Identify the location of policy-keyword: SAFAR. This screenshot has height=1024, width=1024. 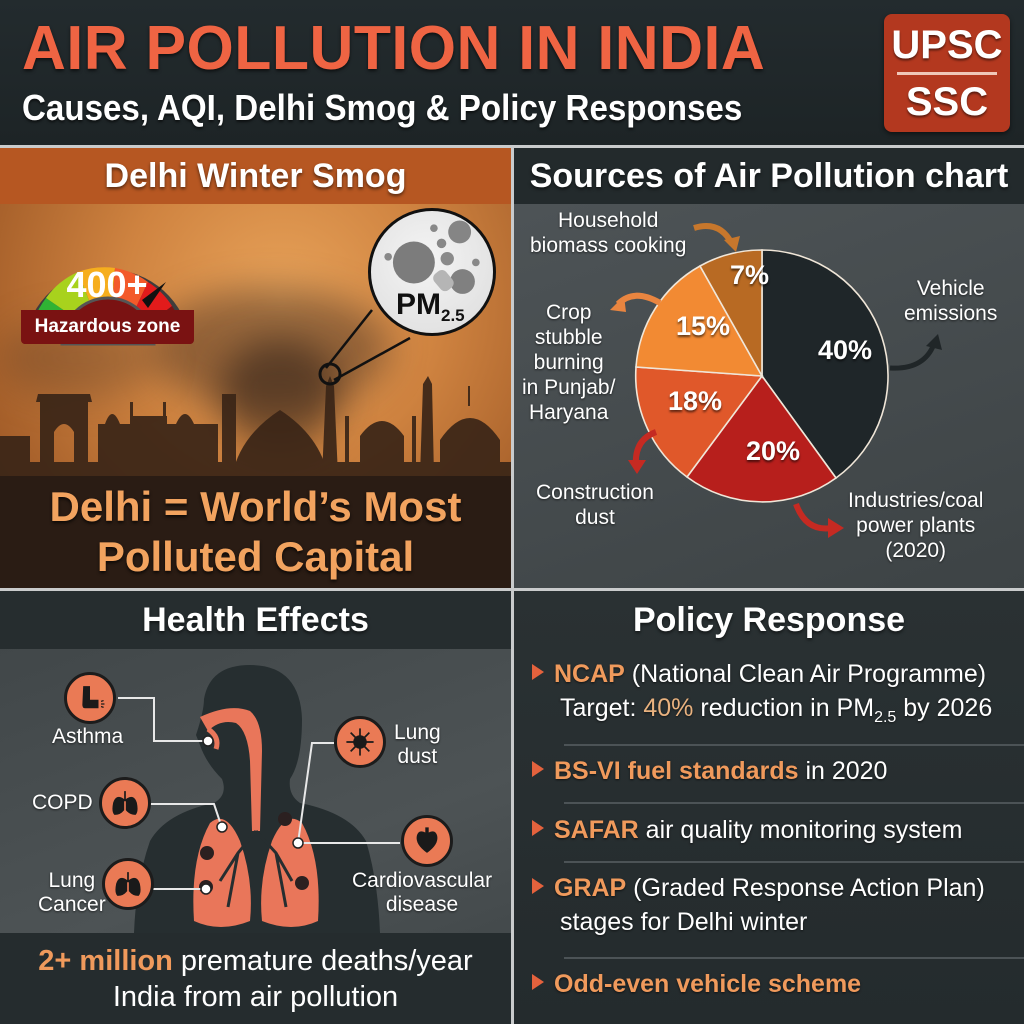
(596, 830).